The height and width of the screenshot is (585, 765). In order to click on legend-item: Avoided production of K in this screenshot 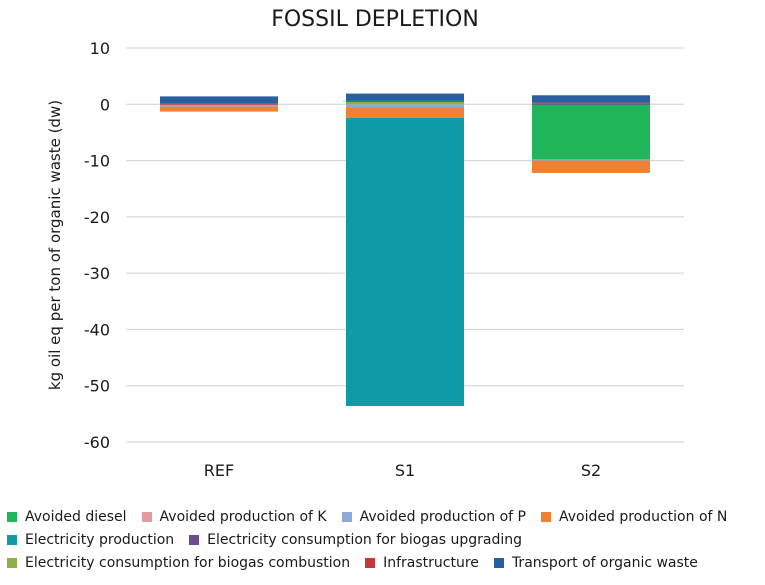, I will do `click(232, 517)`.